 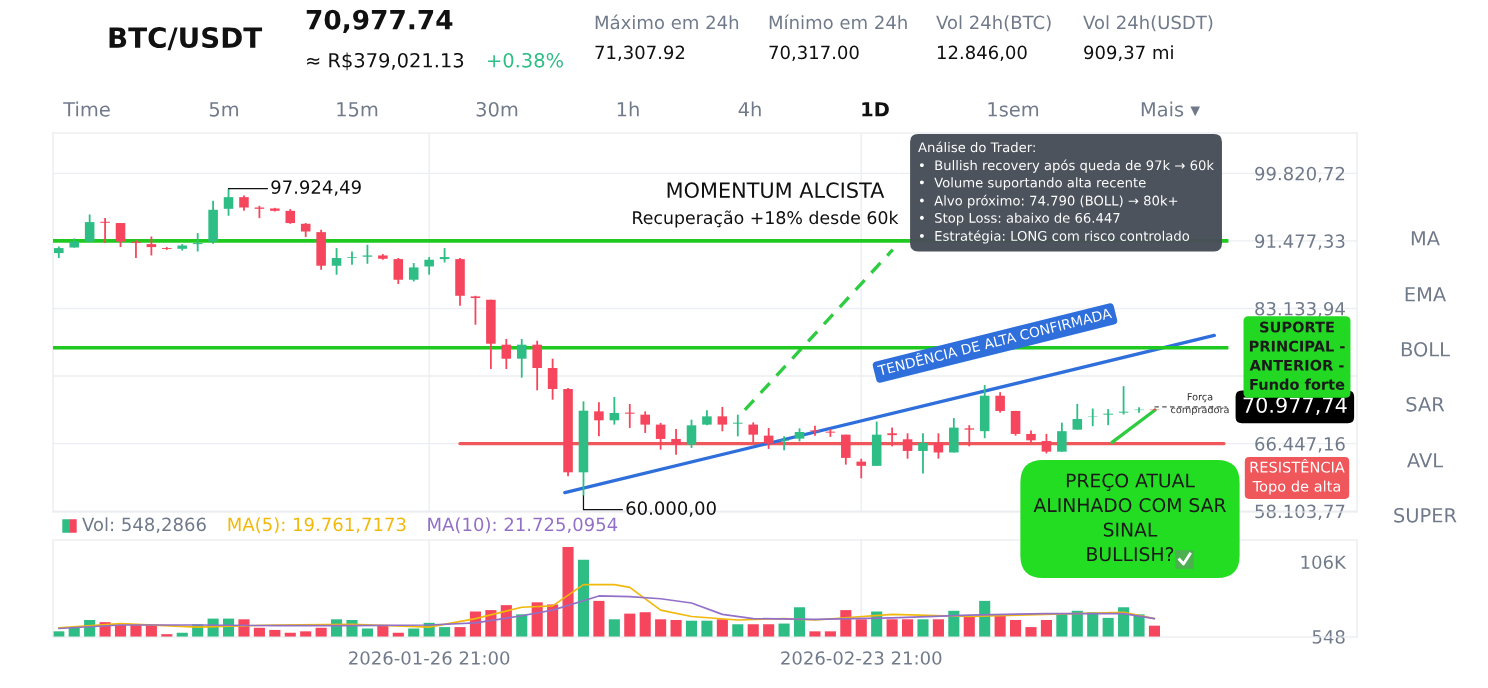 What do you see at coordinates (861, 658) in the screenshot?
I see `x-tick-label: 2026-02-23 21:00` at bounding box center [861, 658].